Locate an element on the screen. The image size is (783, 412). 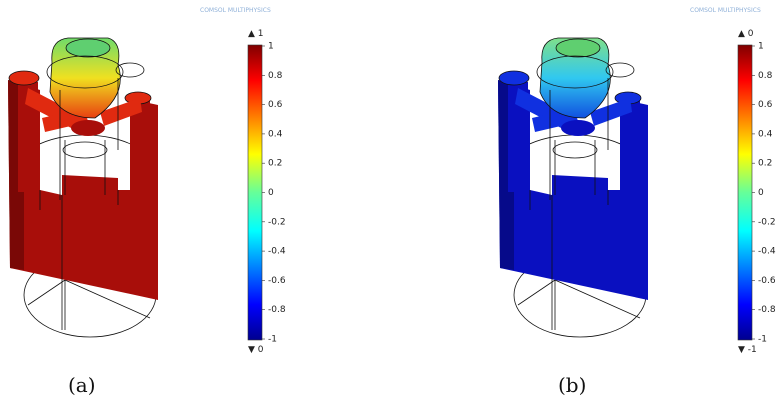
caption: (b) is located at coordinates (572, 385).